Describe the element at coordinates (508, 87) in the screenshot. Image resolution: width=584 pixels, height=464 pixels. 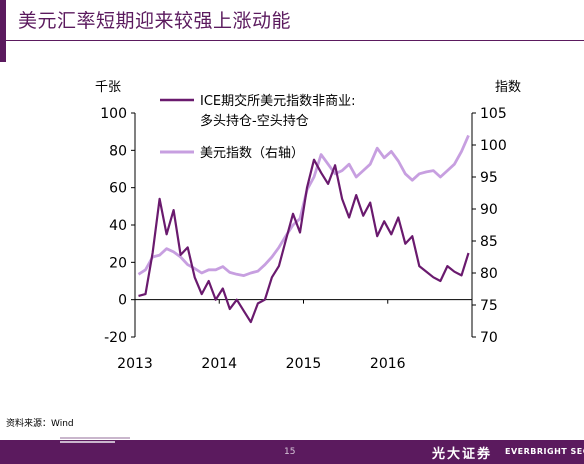
I see `right-axis-unit: 指数` at that location.